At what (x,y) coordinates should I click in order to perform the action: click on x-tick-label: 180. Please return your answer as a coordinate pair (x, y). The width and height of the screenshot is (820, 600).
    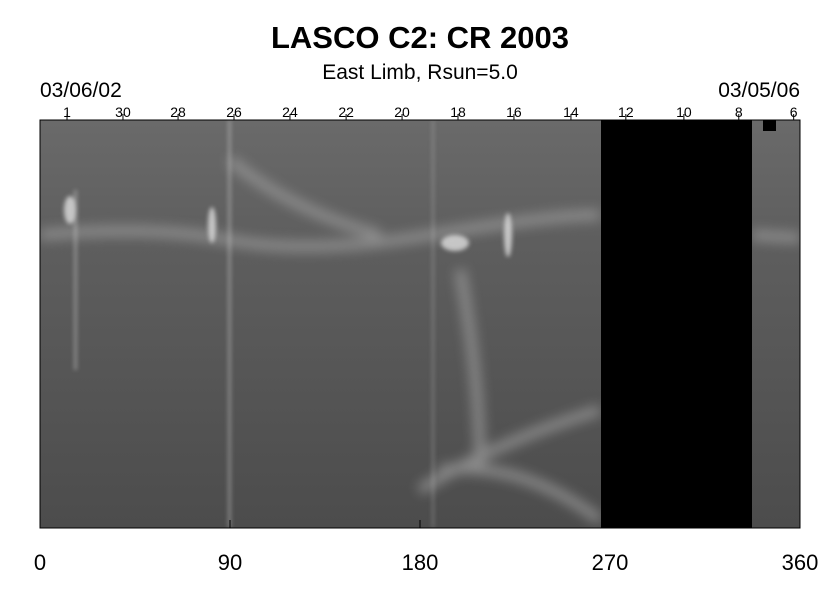
    Looking at the image, I should click on (420, 562).